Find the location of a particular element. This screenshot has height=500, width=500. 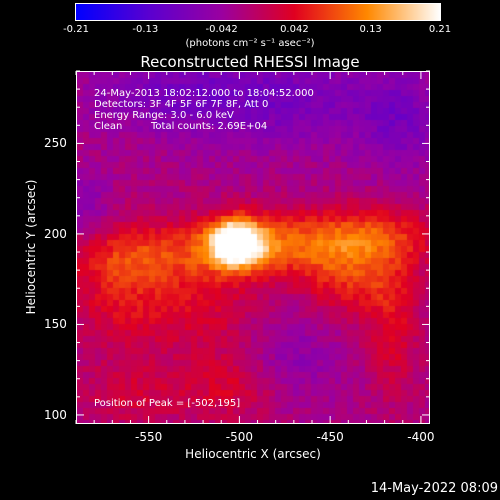

annotation-peak-position: Position of Peak = [-502,195] is located at coordinates (167, 403).